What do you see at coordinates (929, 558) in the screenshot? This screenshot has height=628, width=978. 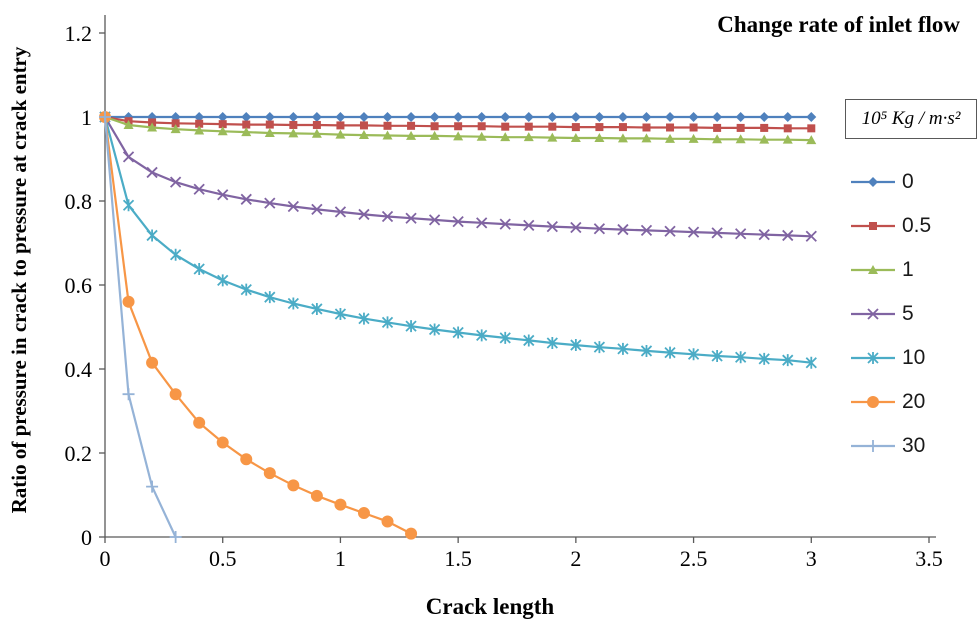 I see `x-tick-label: 3.5` at bounding box center [929, 558].